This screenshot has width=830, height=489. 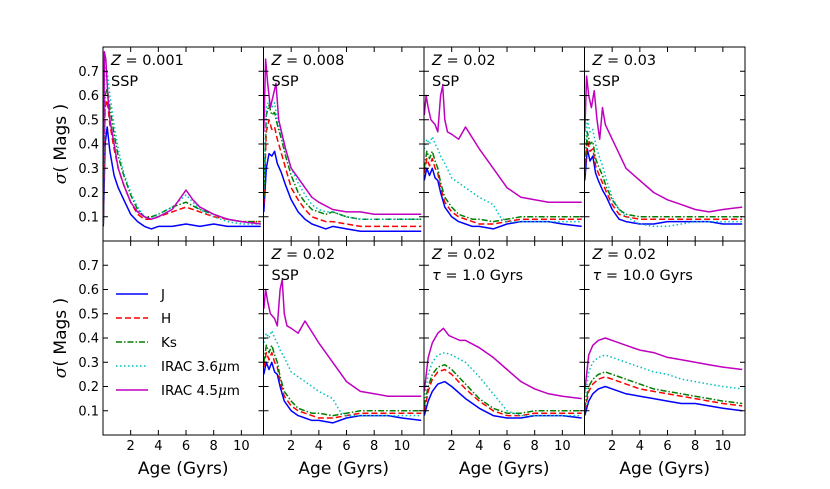 What do you see at coordinates (200, 367) in the screenshot?
I see `legend-entry: IRAC 3.6μm` at bounding box center [200, 367].